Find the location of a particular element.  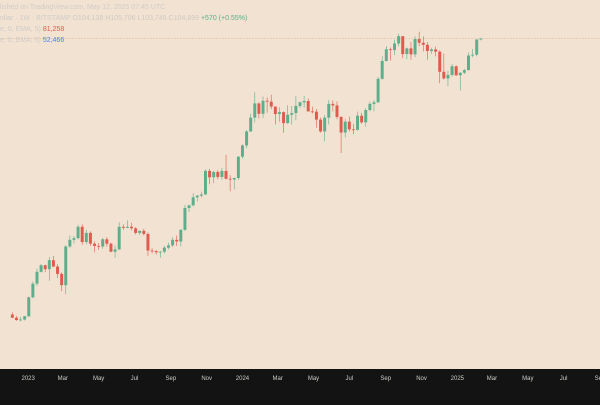

ema-1-value: 81,258 is located at coordinates (53, 29).